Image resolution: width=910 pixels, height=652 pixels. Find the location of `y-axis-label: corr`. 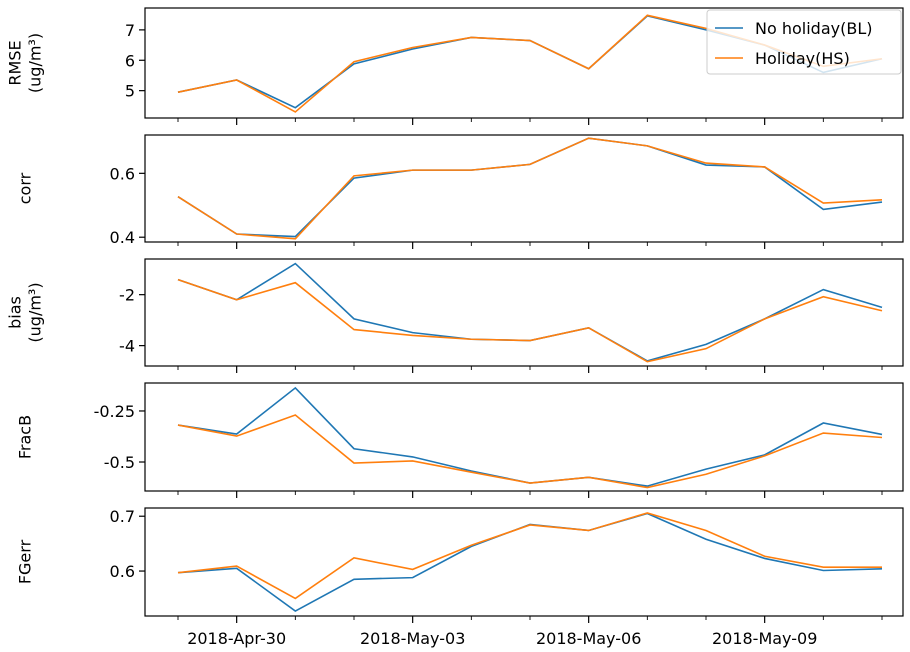

y-axis-label: corr is located at coordinates (25, 188).